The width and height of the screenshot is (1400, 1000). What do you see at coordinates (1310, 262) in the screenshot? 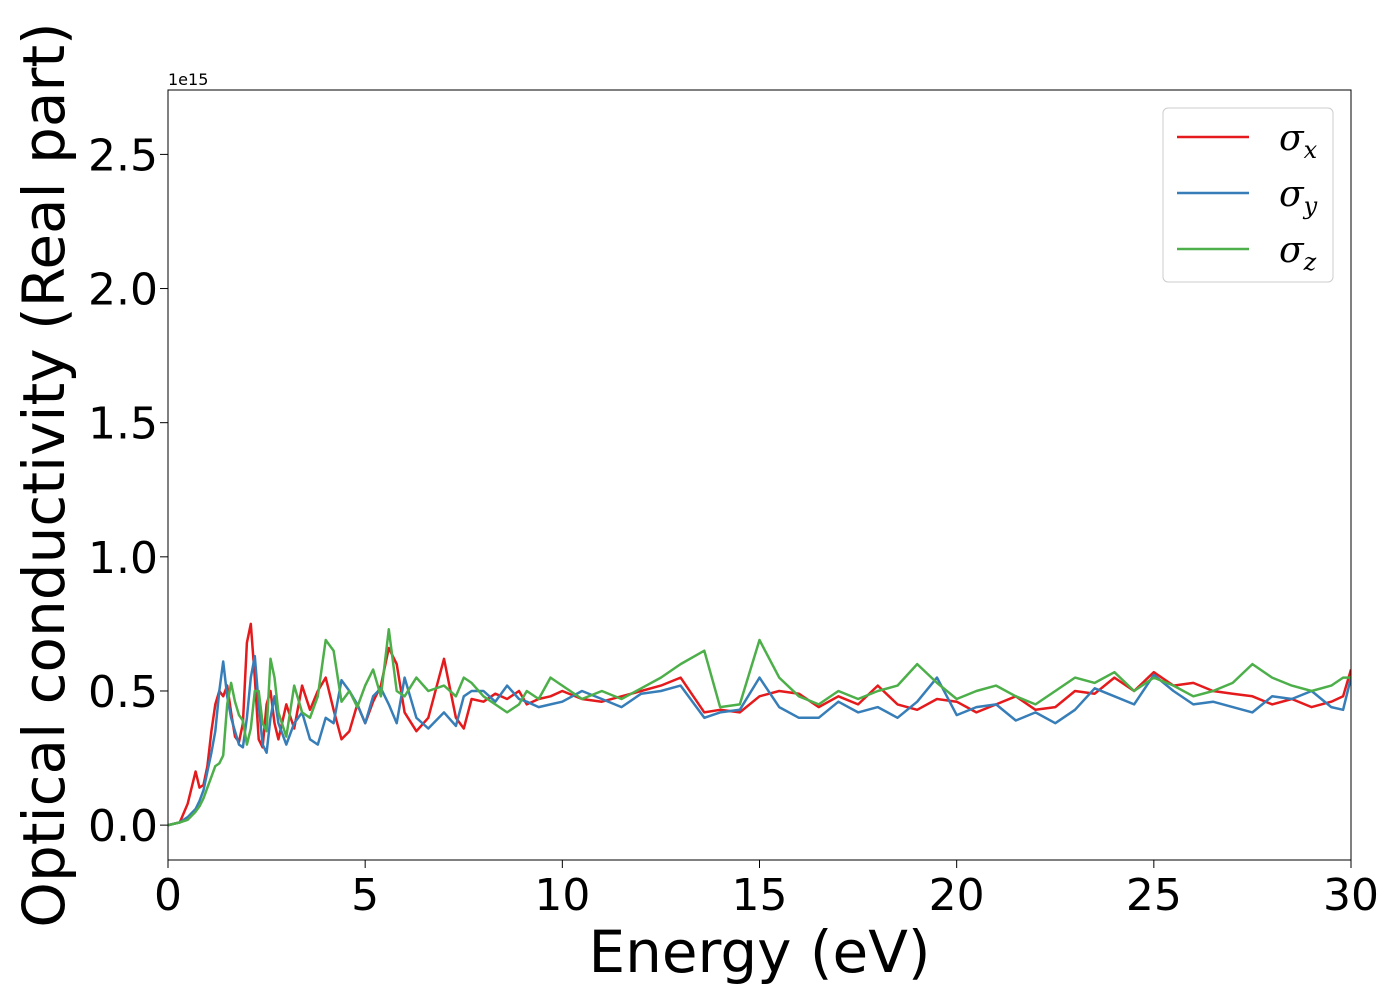
I see `legend-subscript: z` at bounding box center [1310, 262].